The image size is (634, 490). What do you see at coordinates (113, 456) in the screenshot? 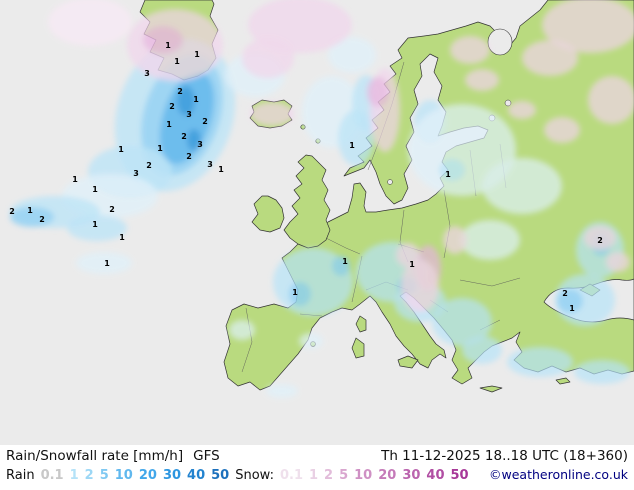
I see `product-title: Rain/Snowfall rate [mm/h] GFS` at bounding box center [113, 456].